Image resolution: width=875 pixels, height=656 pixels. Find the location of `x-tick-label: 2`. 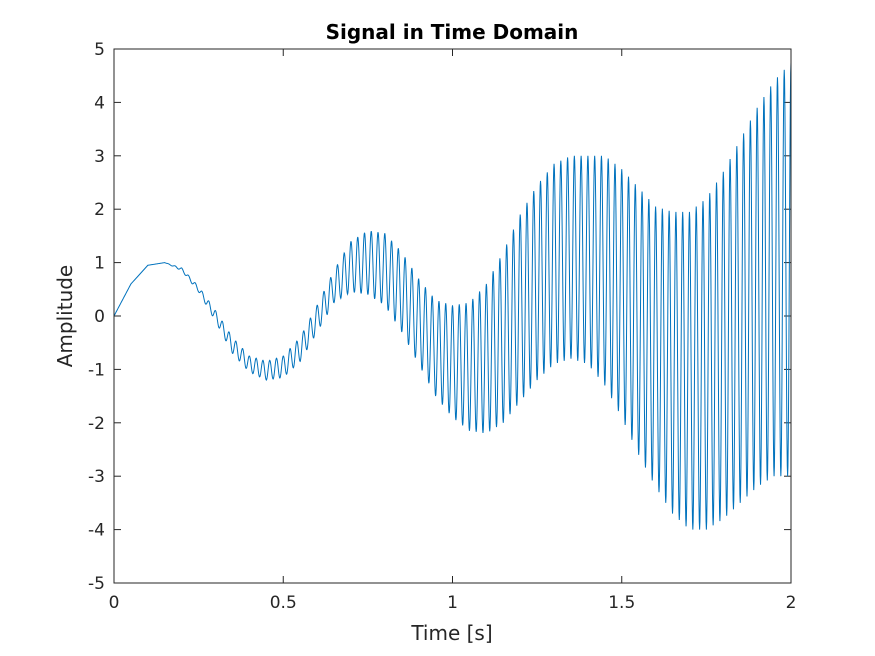

x-tick-label: 2 is located at coordinates (791, 603).